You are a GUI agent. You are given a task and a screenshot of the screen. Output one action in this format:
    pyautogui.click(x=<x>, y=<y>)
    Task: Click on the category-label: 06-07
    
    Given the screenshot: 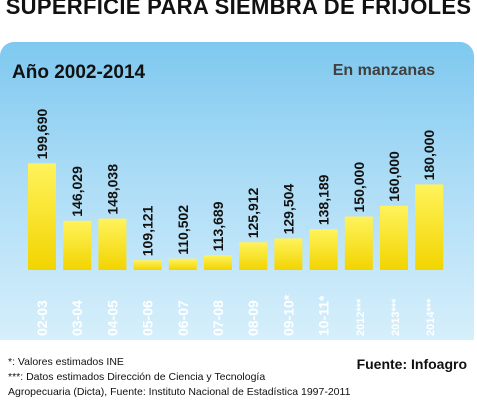 What is the action you would take?
    pyautogui.click(x=183, y=318)
    